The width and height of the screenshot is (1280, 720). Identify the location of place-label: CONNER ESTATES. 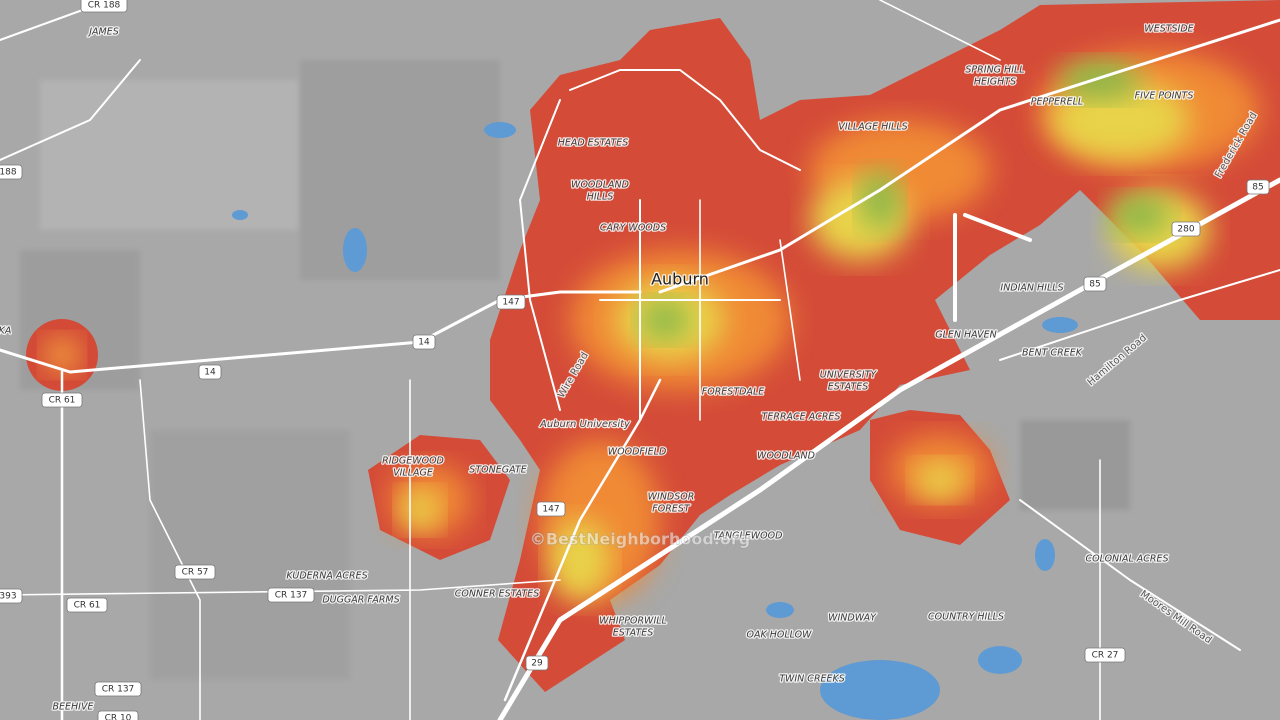
(497, 594).